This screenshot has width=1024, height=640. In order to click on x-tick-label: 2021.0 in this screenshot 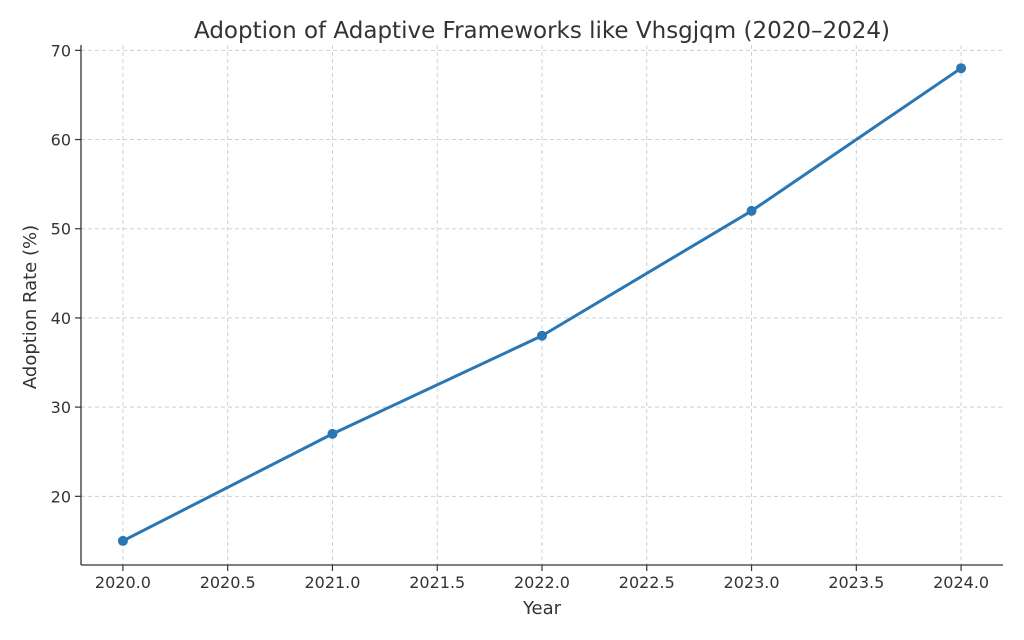, I will do `click(332, 582)`.